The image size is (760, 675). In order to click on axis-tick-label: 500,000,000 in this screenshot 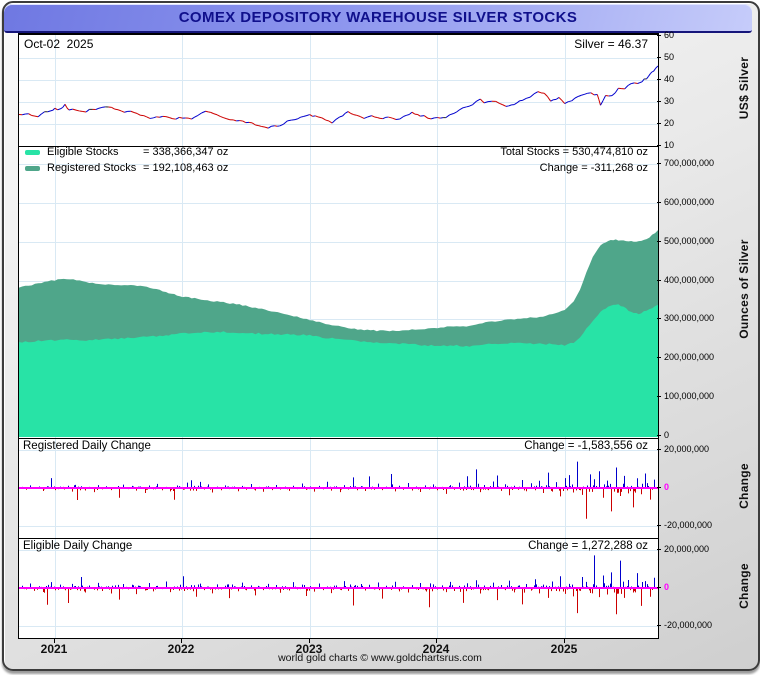, I will do `click(689, 241)`.